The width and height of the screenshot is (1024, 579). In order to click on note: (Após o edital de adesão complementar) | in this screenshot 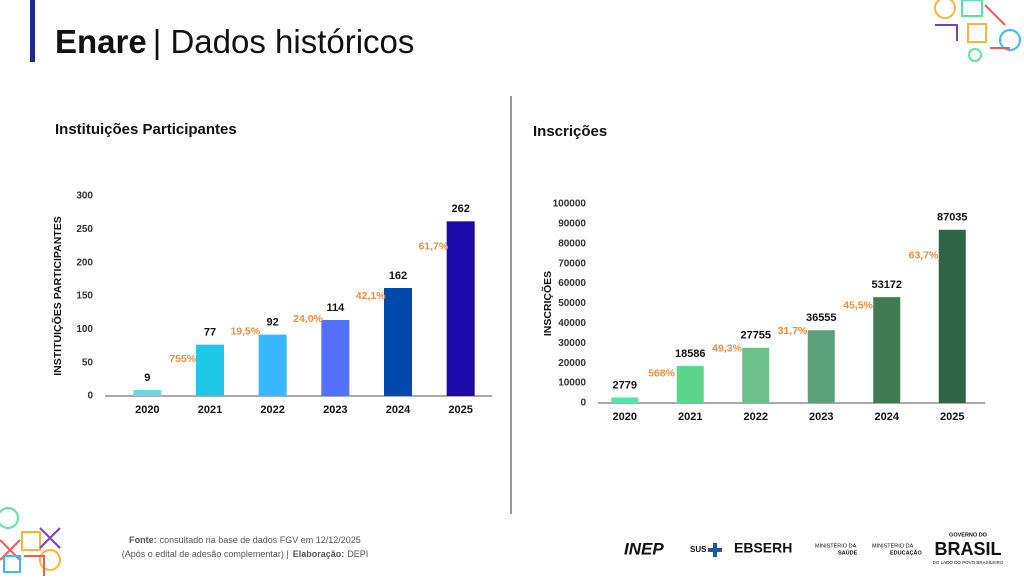, I will do `click(205, 554)`.